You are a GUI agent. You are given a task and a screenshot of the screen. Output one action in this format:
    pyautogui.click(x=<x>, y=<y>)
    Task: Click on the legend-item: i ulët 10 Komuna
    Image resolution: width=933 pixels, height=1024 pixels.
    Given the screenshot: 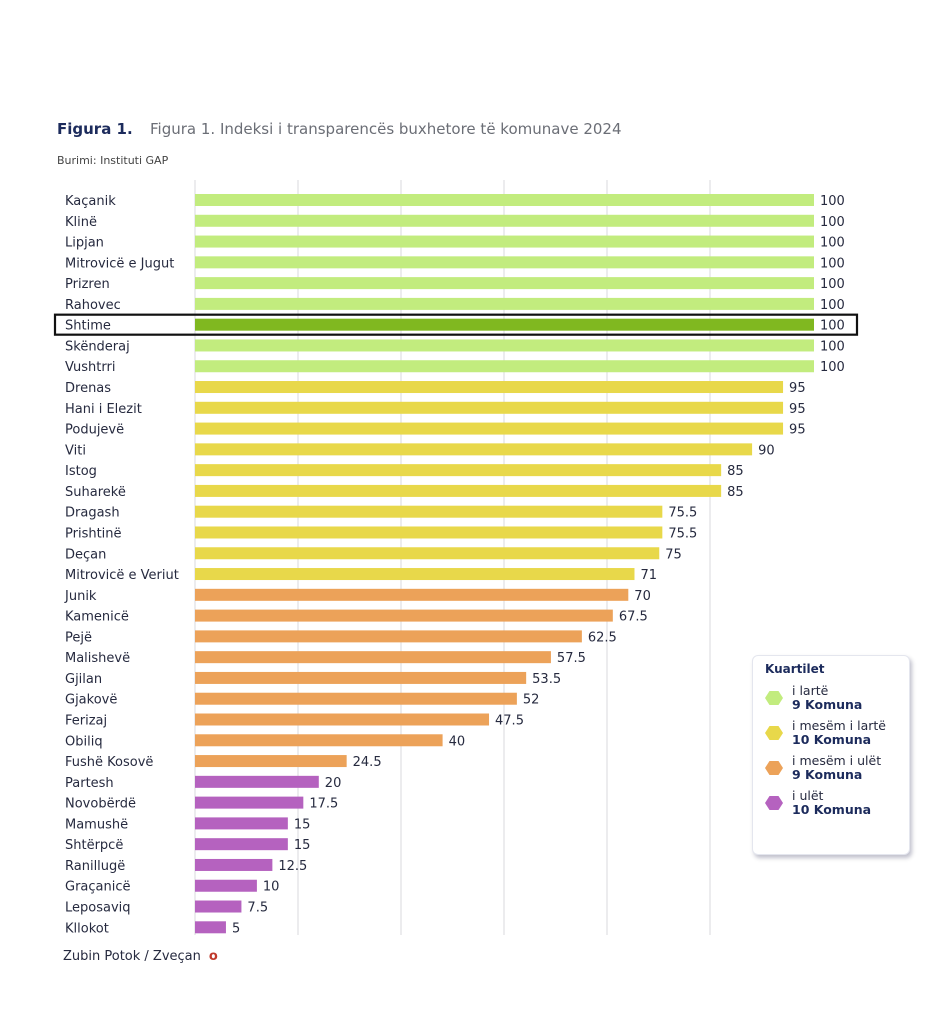 What is the action you would take?
    pyautogui.click(x=837, y=803)
    